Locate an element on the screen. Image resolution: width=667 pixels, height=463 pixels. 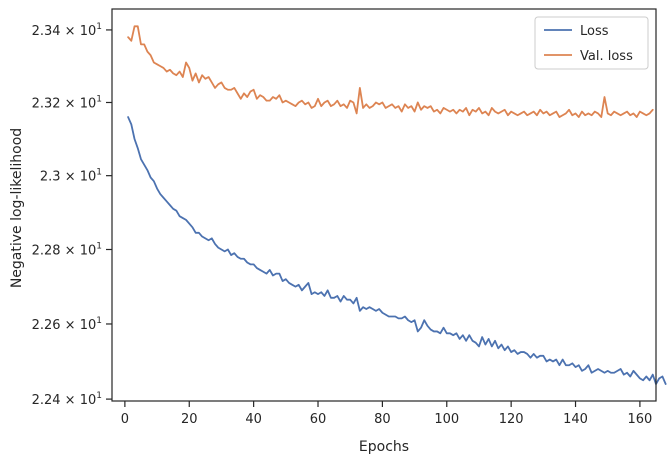
legend-label-val-loss: Val. loss is located at coordinates (606, 56).